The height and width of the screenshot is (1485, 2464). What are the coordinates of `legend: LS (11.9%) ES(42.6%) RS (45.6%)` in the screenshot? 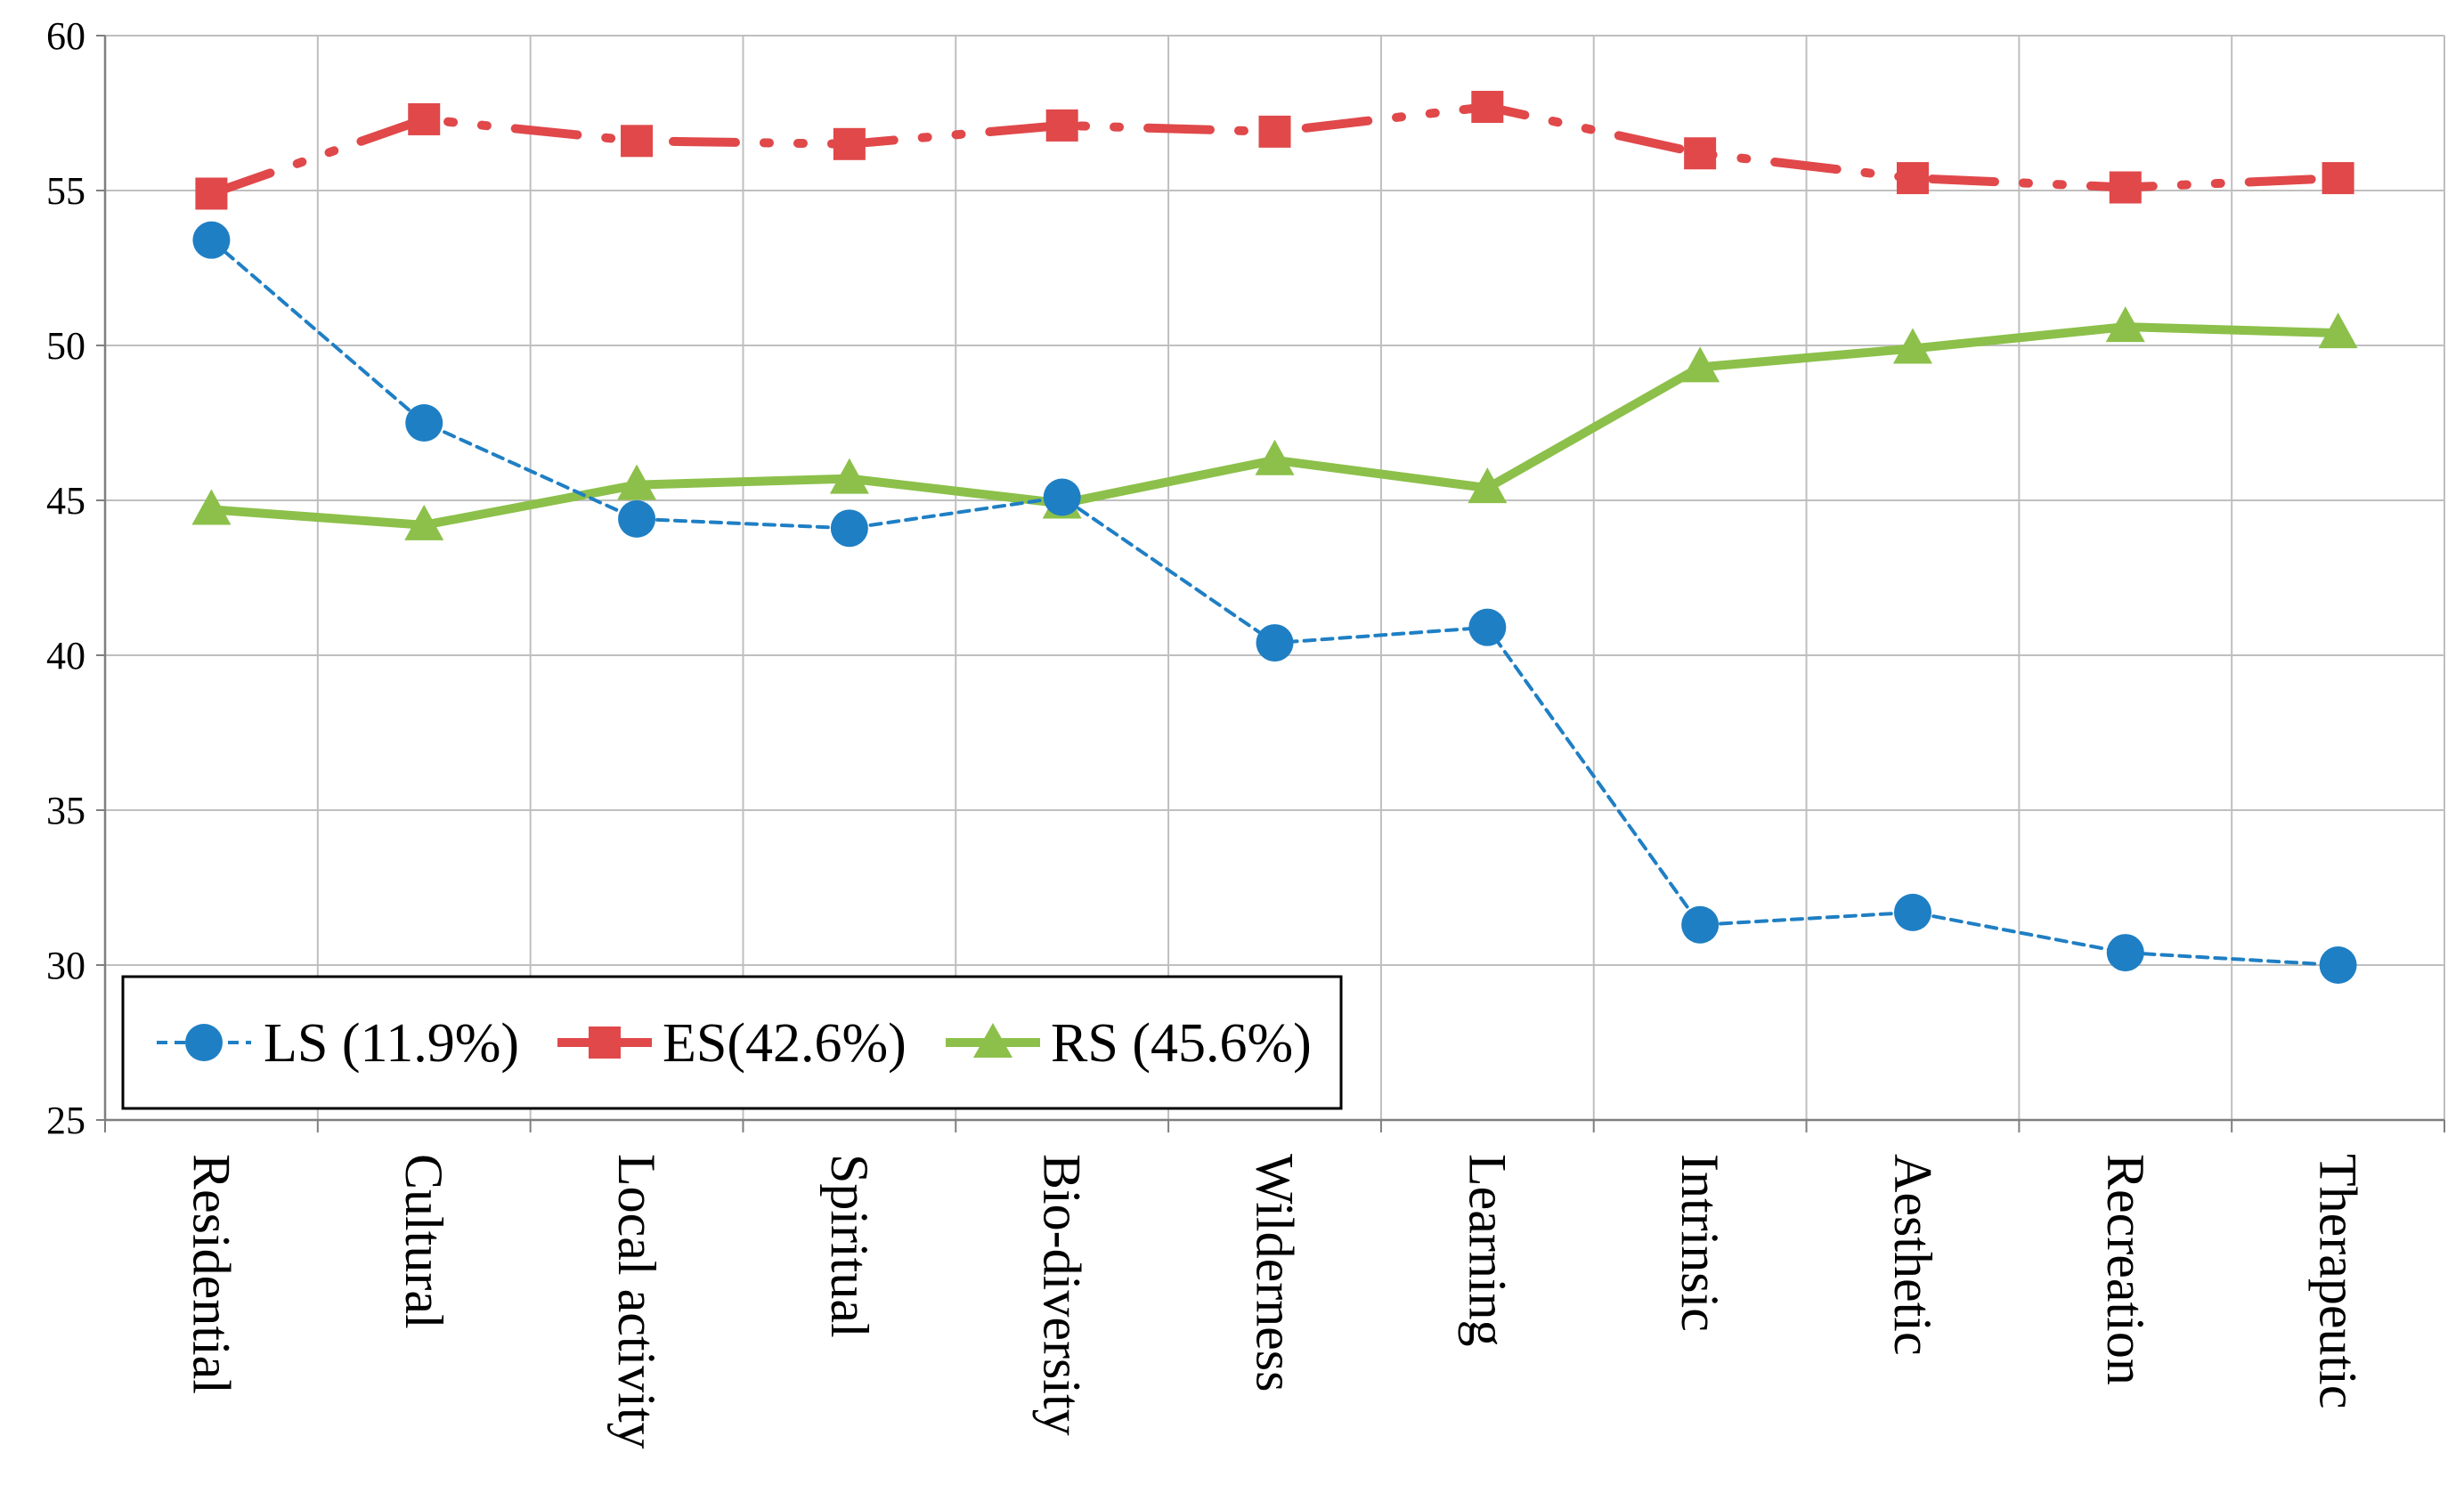 It's located at (732, 1042).